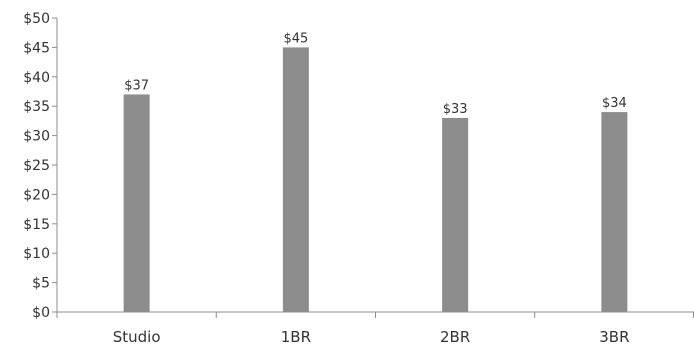 The image size is (694, 355). I want to click on y-tick-label: $5, so click(41, 284).